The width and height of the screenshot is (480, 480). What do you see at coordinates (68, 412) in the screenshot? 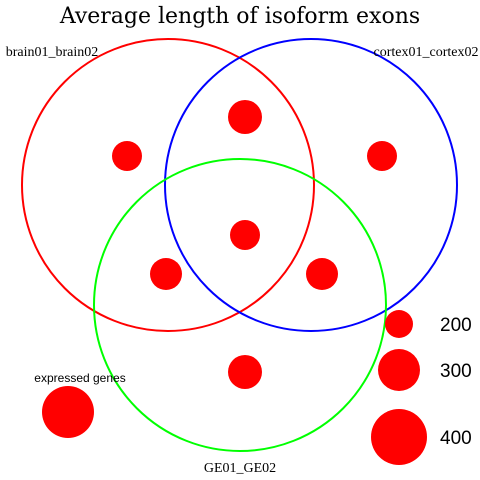
I see `legend-example-marker` at bounding box center [68, 412].